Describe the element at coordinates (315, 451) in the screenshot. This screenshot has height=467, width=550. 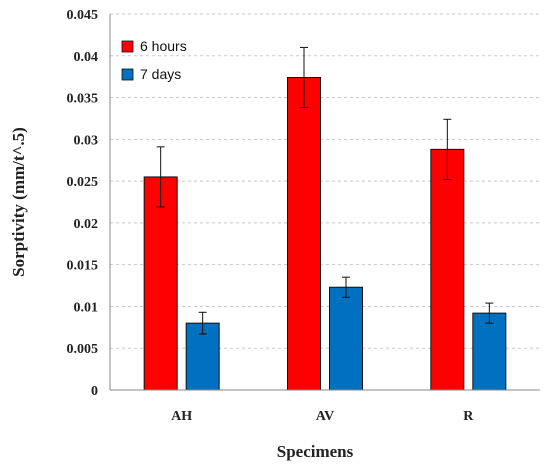
I see `x-axis-title: Specimens` at that location.